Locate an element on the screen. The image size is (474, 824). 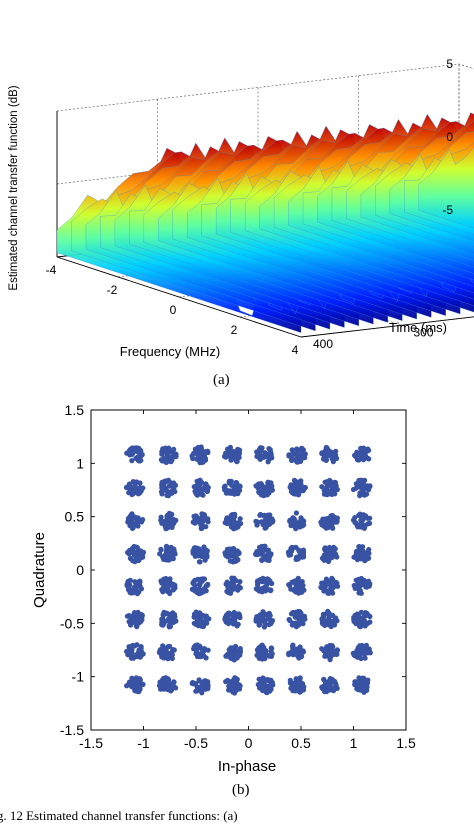
x-tick-label: -2 is located at coordinates (112, 290).